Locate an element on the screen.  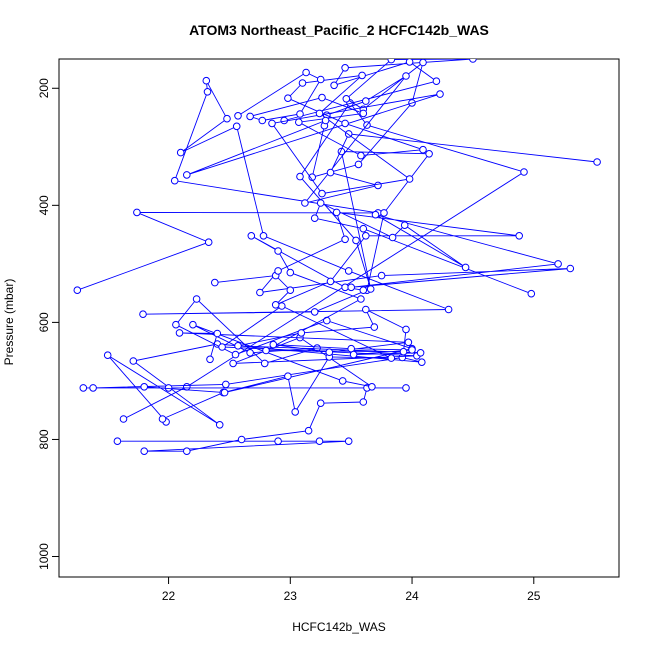
x-tick-label: 22 is located at coordinates (169, 596).